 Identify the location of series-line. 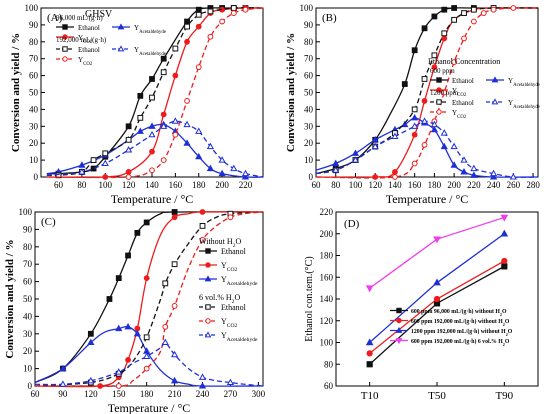
(427, 147).